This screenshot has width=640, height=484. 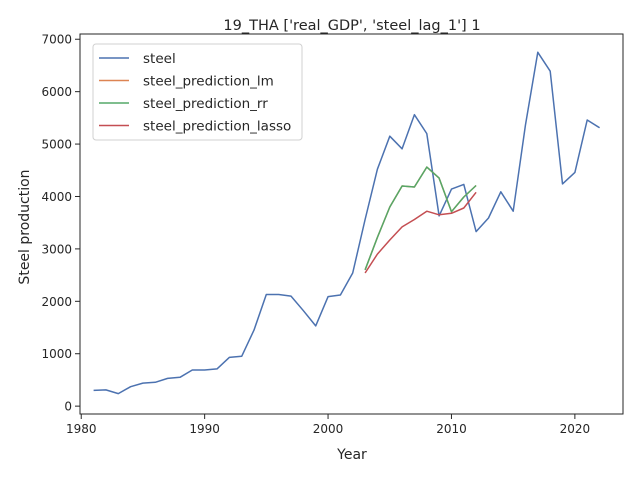 What do you see at coordinates (451, 429) in the screenshot?
I see `x-tick-label-3: 2010` at bounding box center [451, 429].